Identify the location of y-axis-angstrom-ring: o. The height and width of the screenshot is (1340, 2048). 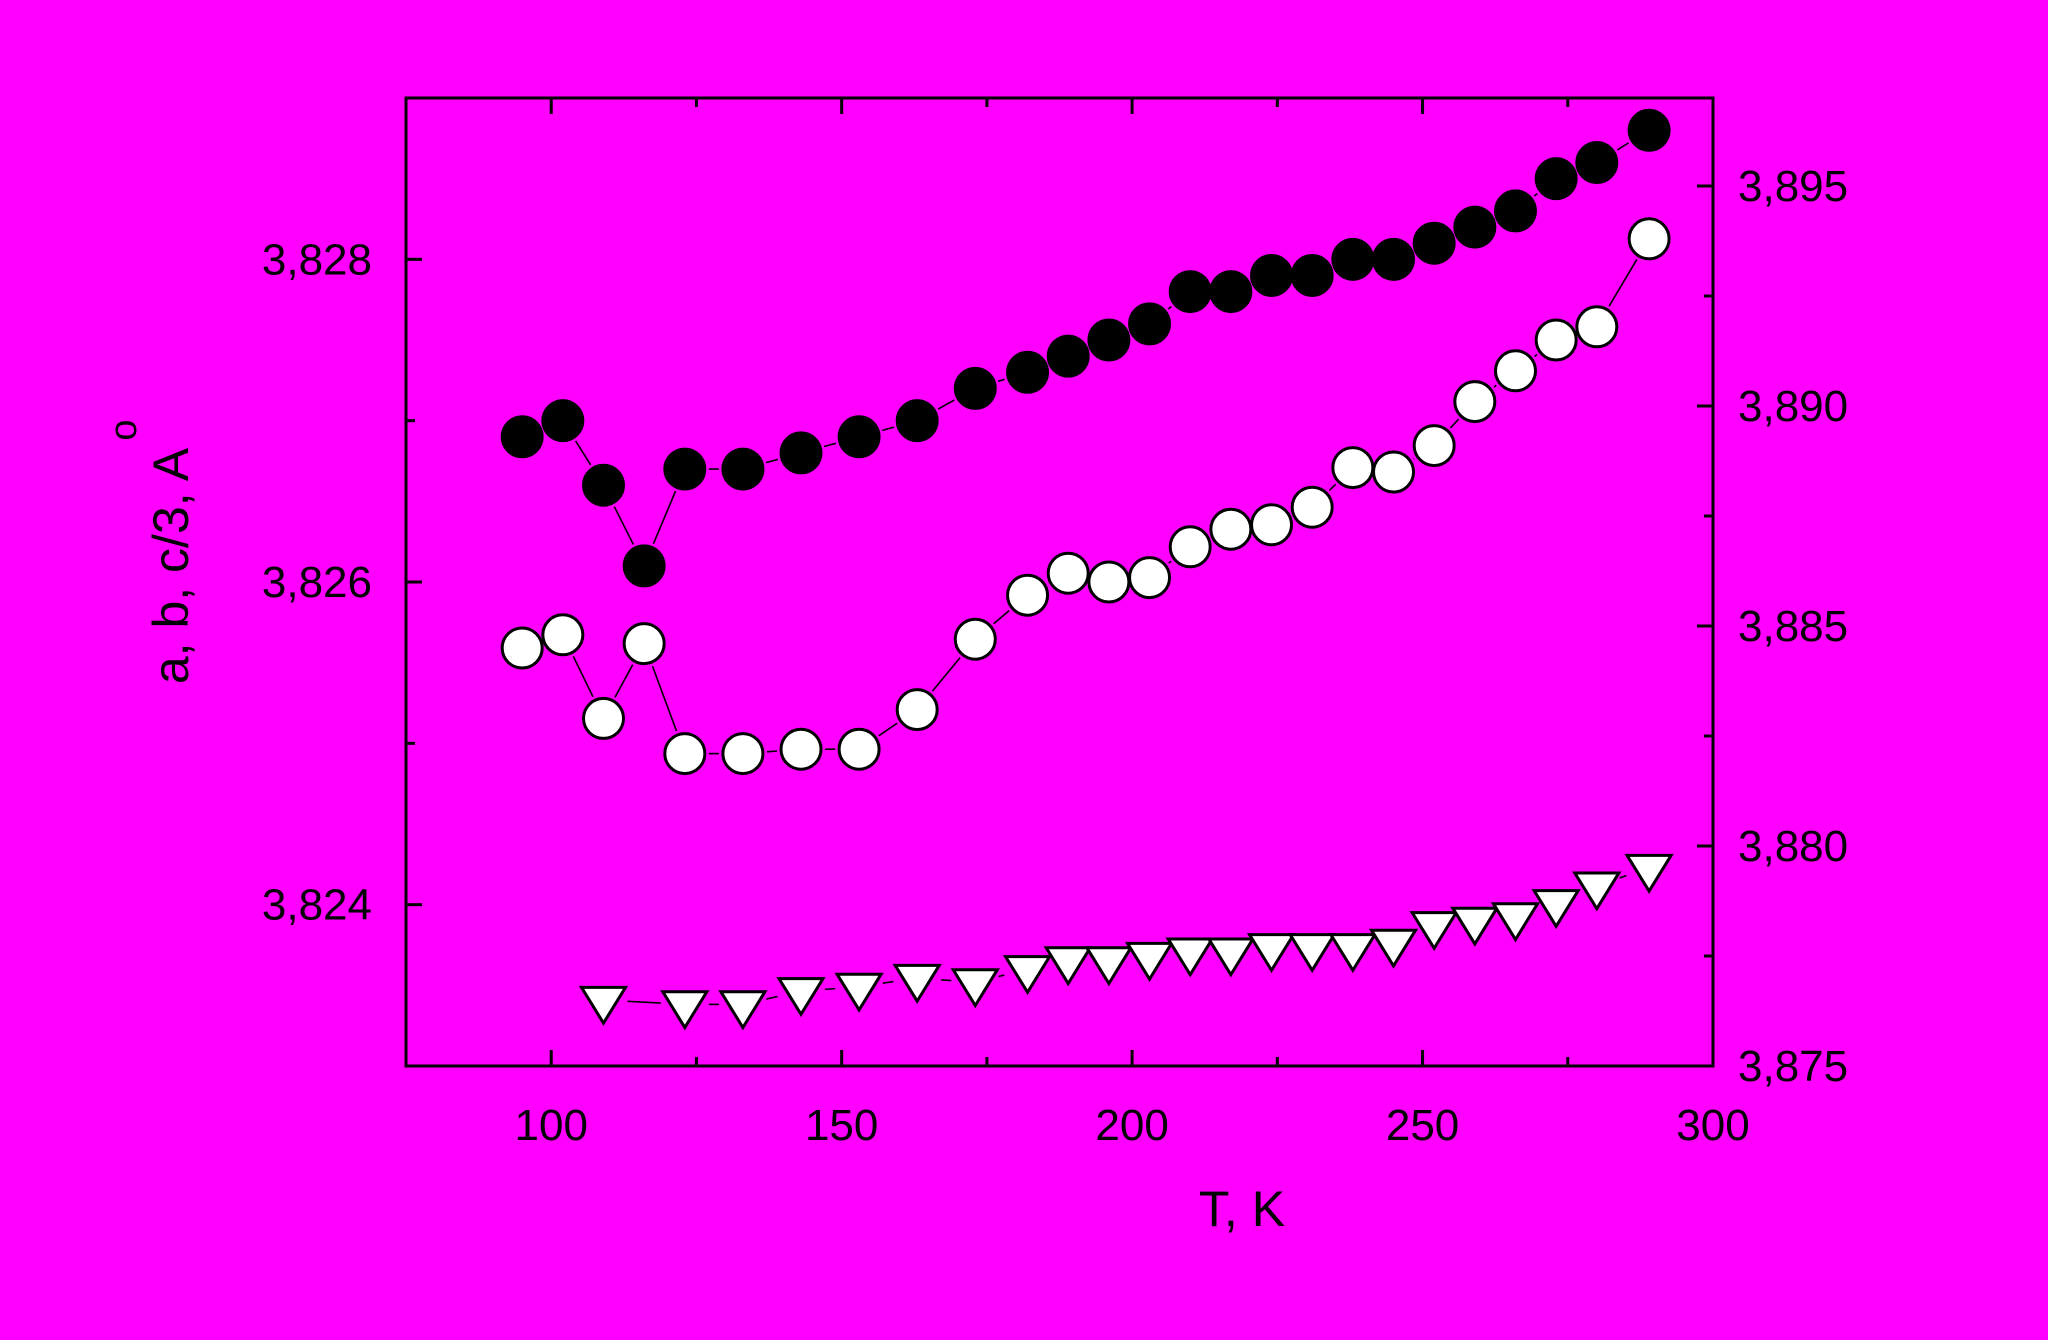
(124, 429).